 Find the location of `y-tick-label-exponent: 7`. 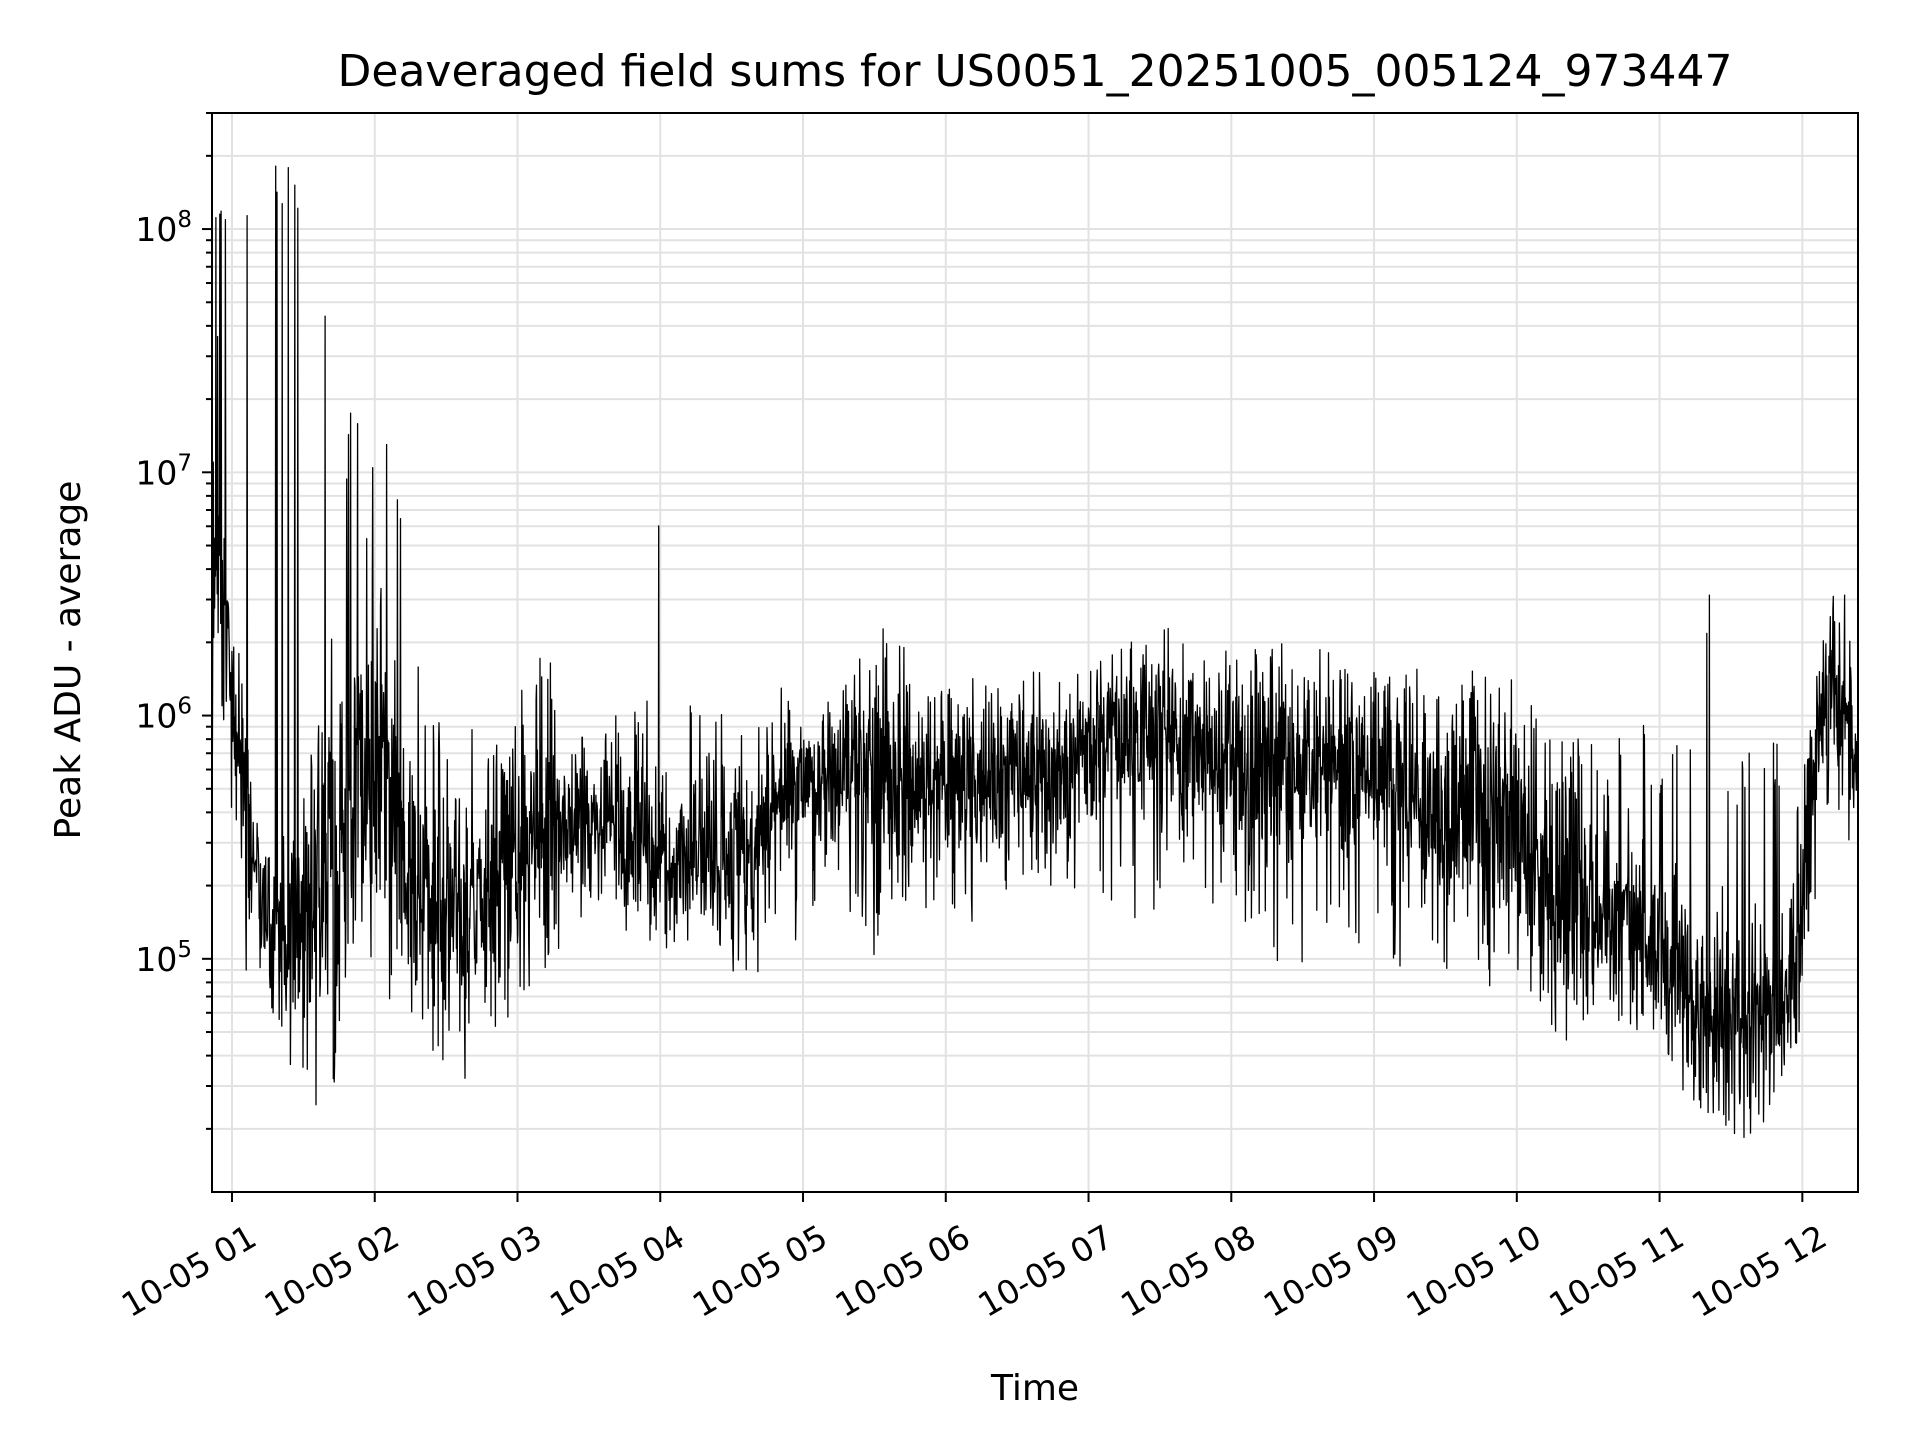

y-tick-label-exponent: 7 is located at coordinates (184, 463).